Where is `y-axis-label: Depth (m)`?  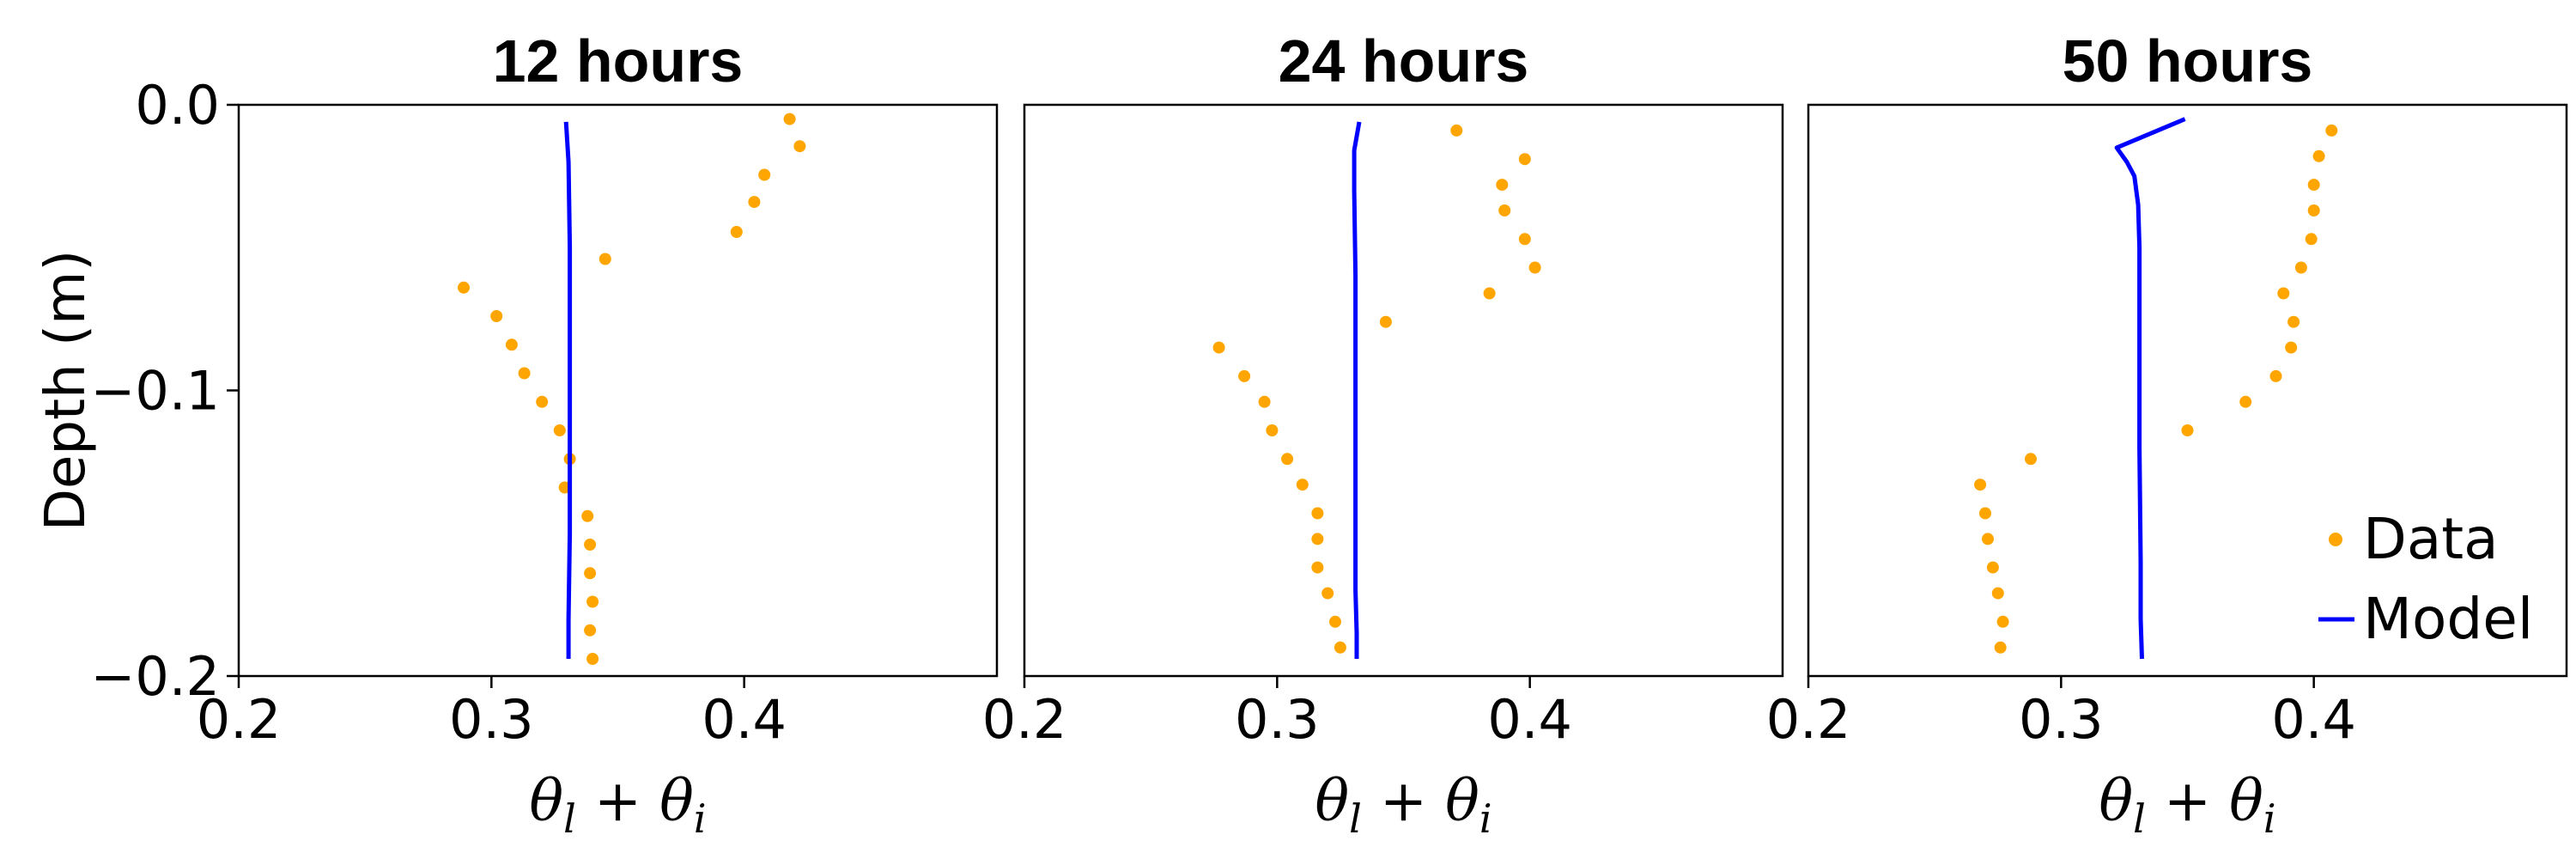
y-axis-label: Depth (m) is located at coordinates (66, 391).